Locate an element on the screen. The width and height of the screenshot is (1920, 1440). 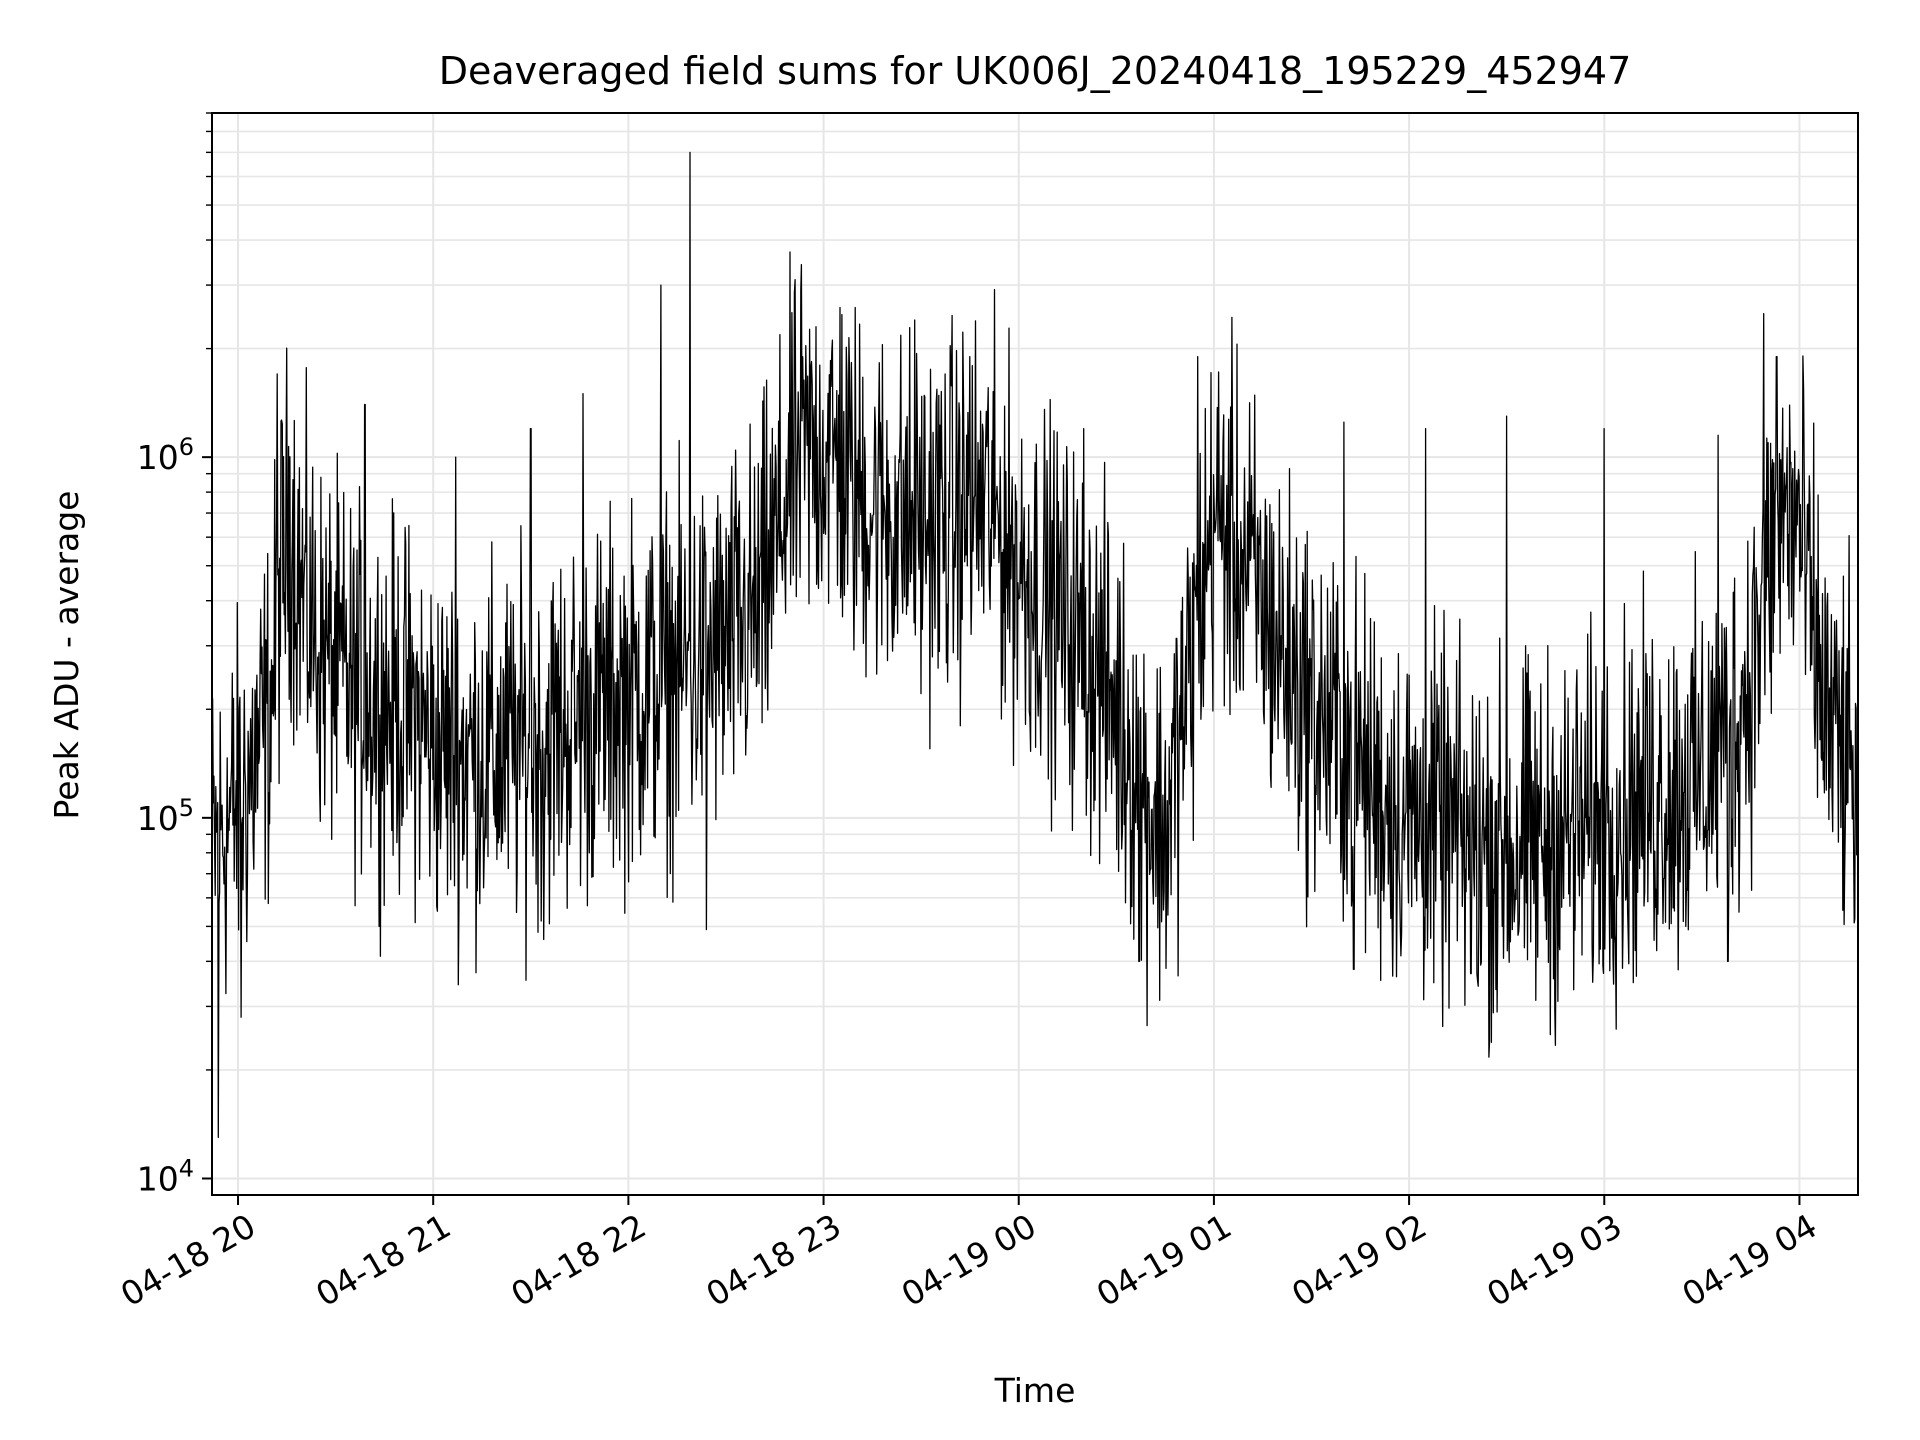
y-tick-exponent: 5 is located at coordinates (186, 808).